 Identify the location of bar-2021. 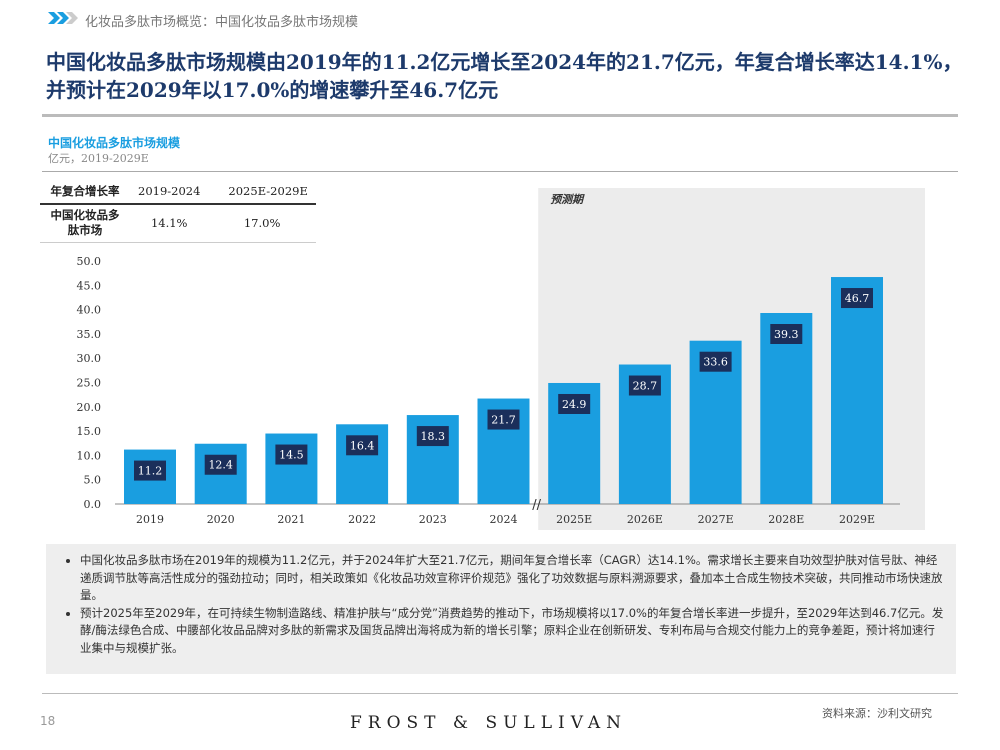
(291, 468).